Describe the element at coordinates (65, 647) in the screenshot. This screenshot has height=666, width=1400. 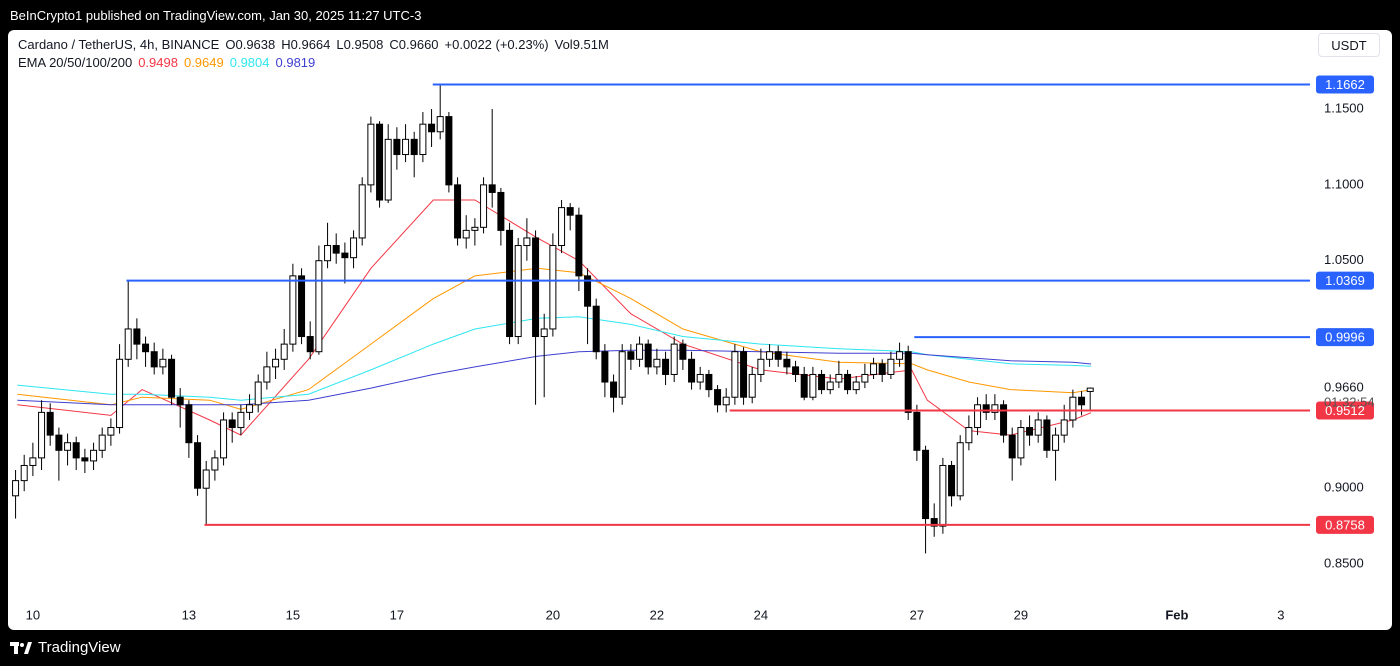
I see `footer: TradingView` at that location.